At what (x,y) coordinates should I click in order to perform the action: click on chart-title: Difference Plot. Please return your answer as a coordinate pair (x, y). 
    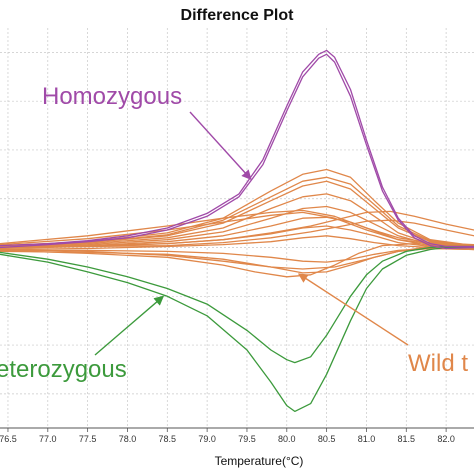
    Looking at the image, I should click on (238, 15).